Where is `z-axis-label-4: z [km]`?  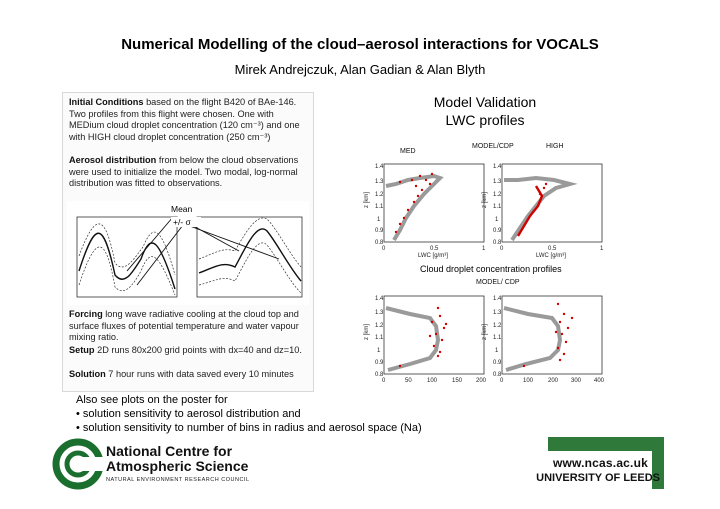 z-axis-label-4: z [km] is located at coordinates (485, 332).